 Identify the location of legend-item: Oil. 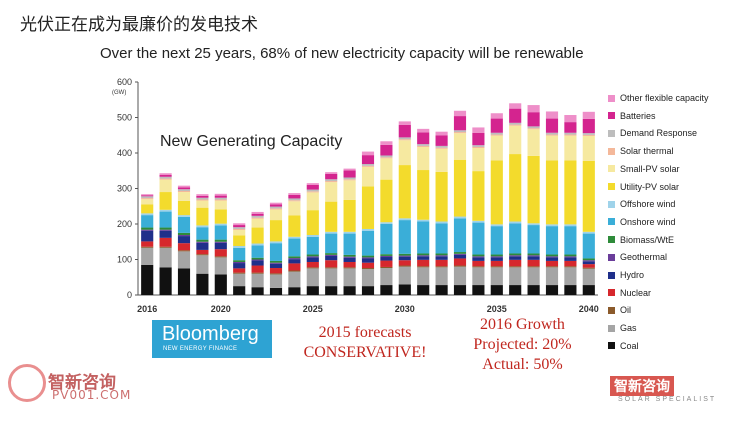
(619, 310).